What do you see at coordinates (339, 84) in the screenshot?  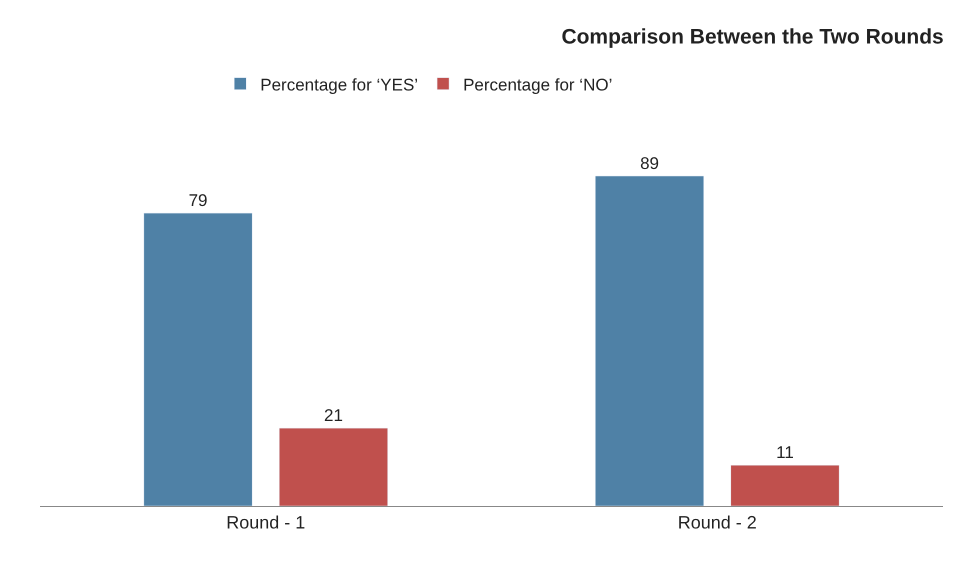 I see `legend-label: Percentage for ‘YES’` at bounding box center [339, 84].